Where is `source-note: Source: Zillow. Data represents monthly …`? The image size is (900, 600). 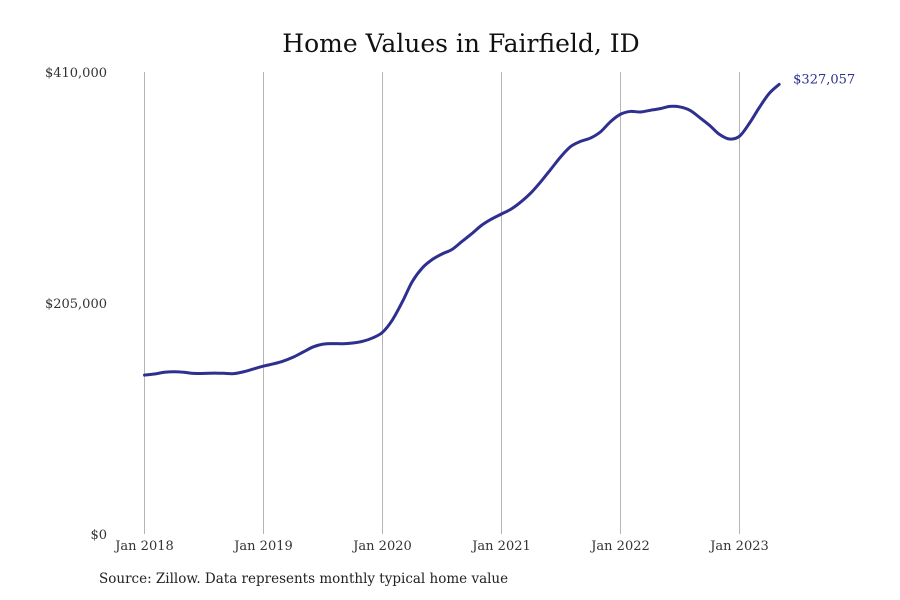
source-note: Source: Zillow. Data represents monthly … is located at coordinates (304, 579).